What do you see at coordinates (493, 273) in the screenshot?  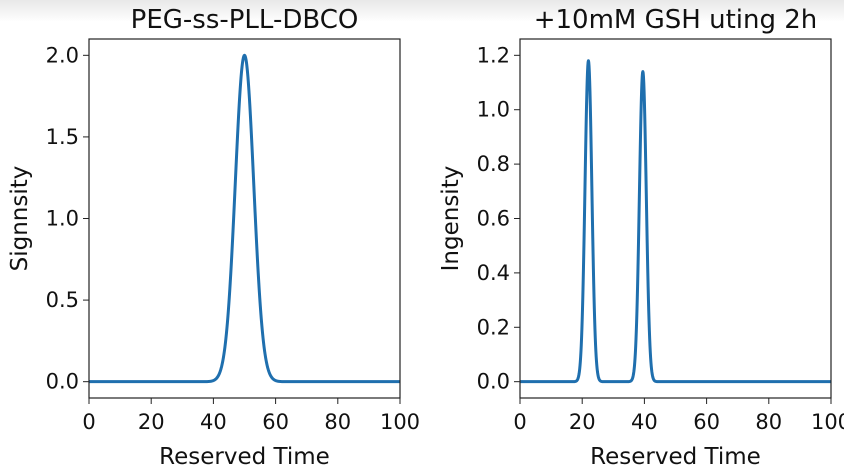 I see `y-tick-label: 0.4` at bounding box center [493, 273].